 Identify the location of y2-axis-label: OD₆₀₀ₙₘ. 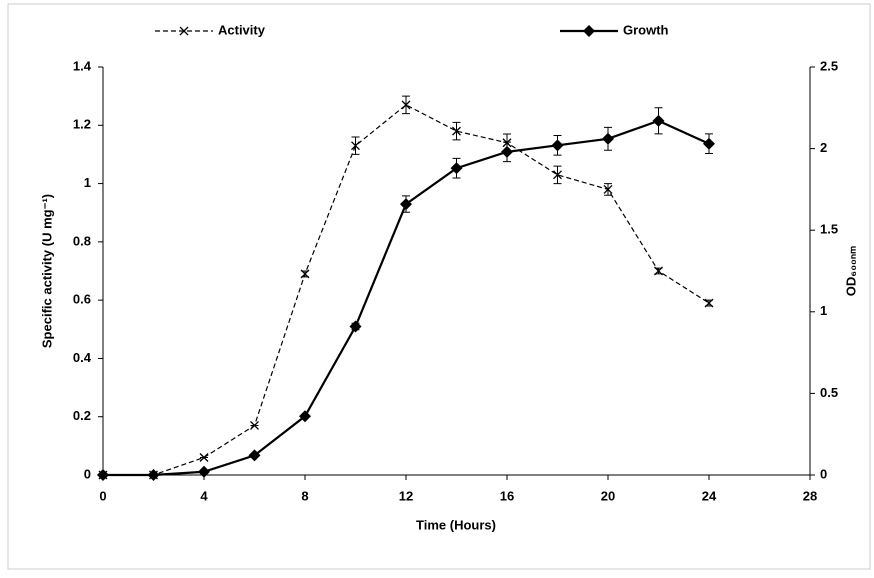
(850, 271).